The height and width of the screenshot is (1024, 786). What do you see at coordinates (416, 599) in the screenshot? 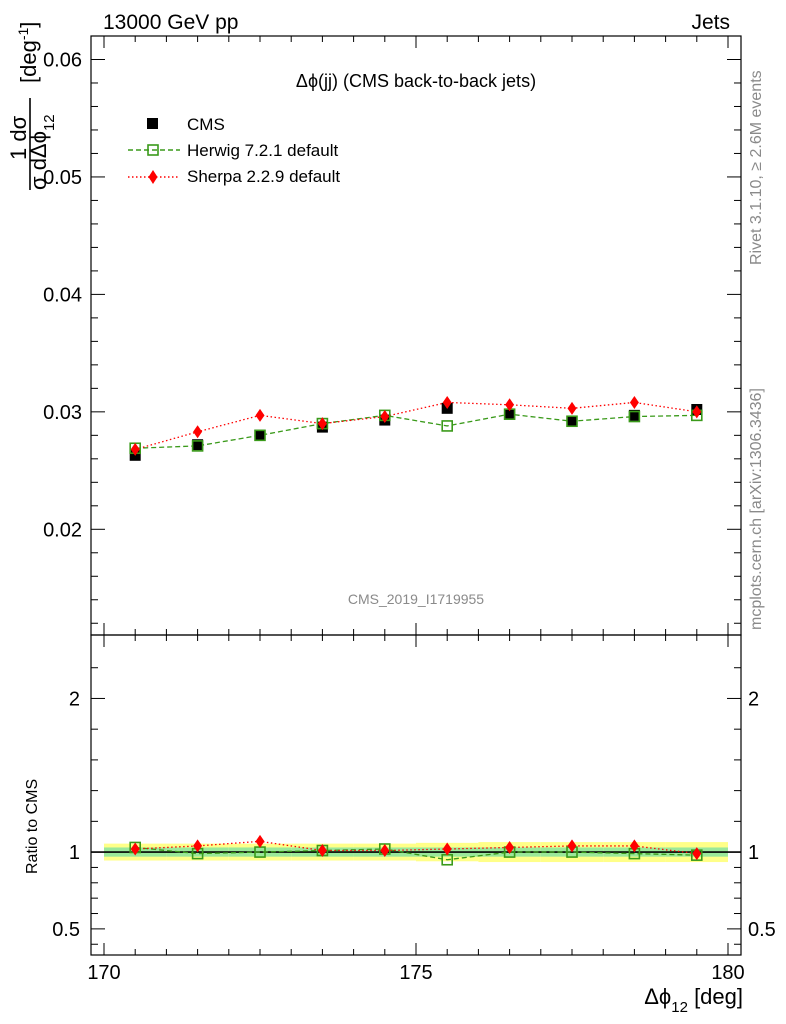
I see `watermark: CMS_2019_I1719955` at bounding box center [416, 599].